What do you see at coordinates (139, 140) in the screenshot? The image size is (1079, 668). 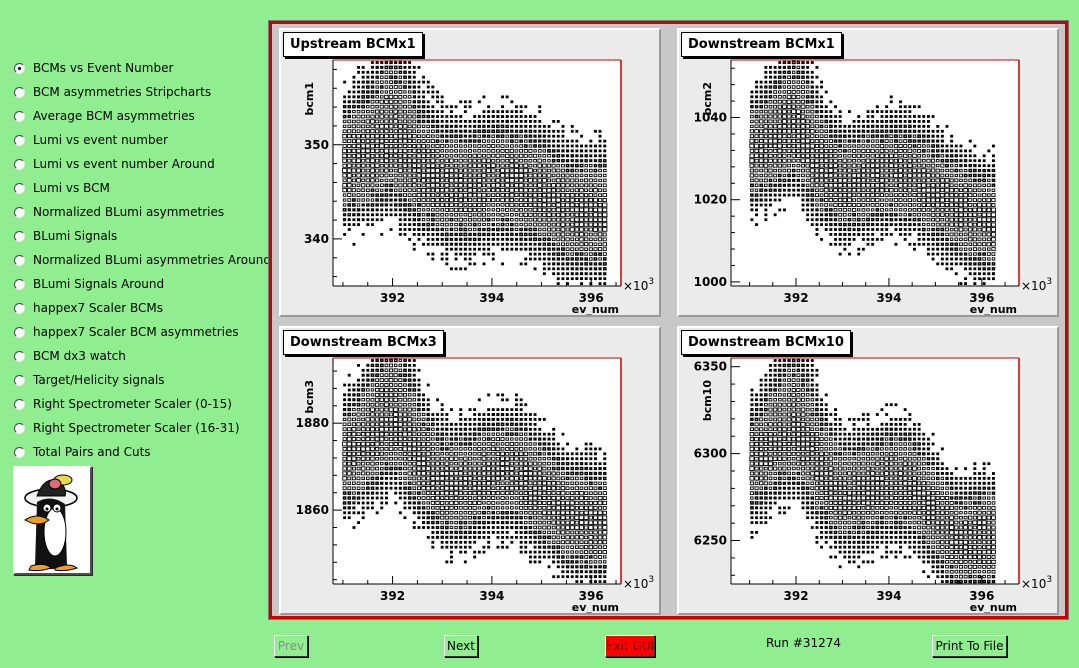 I see `radio-option: Lumi vs event number` at bounding box center [139, 140].